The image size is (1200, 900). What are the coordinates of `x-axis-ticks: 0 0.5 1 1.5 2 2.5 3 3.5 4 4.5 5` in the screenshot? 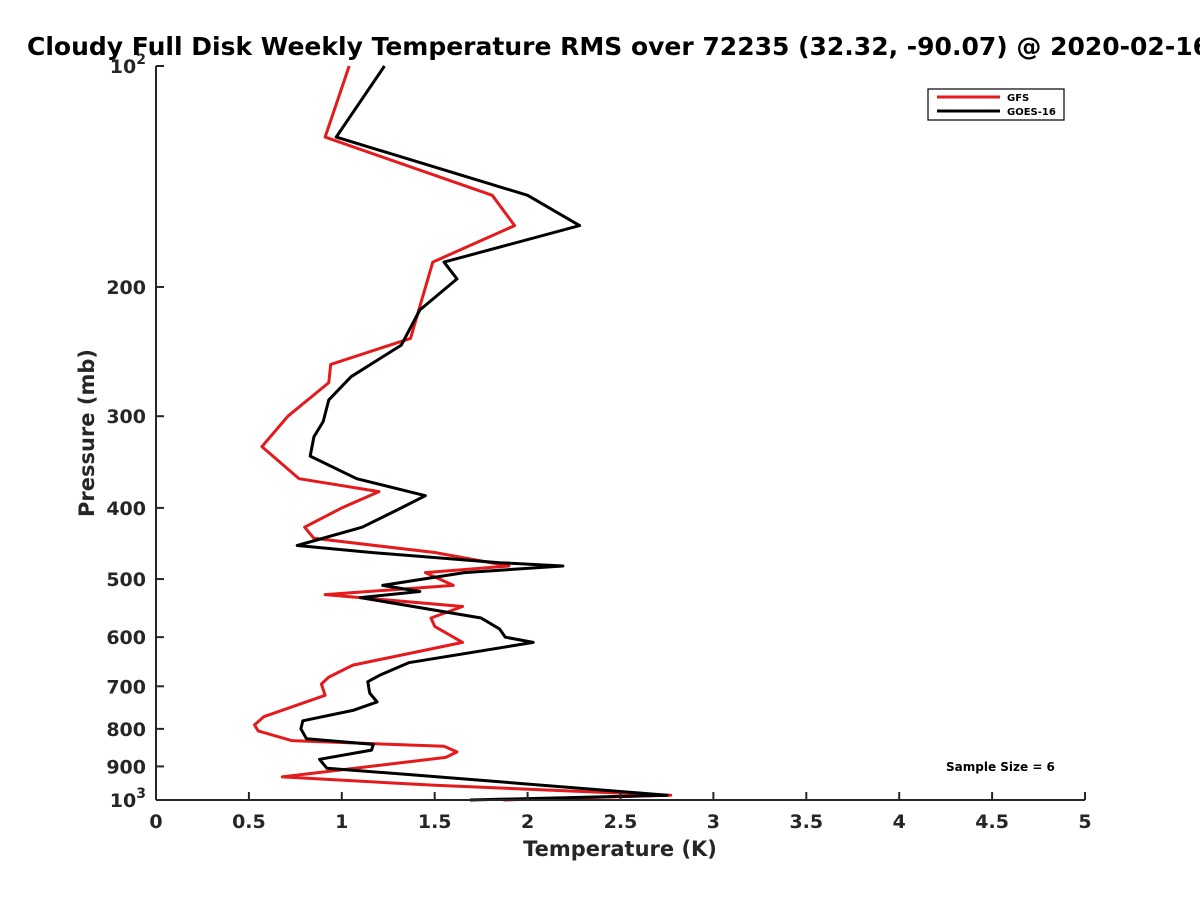 It's located at (620, 812).